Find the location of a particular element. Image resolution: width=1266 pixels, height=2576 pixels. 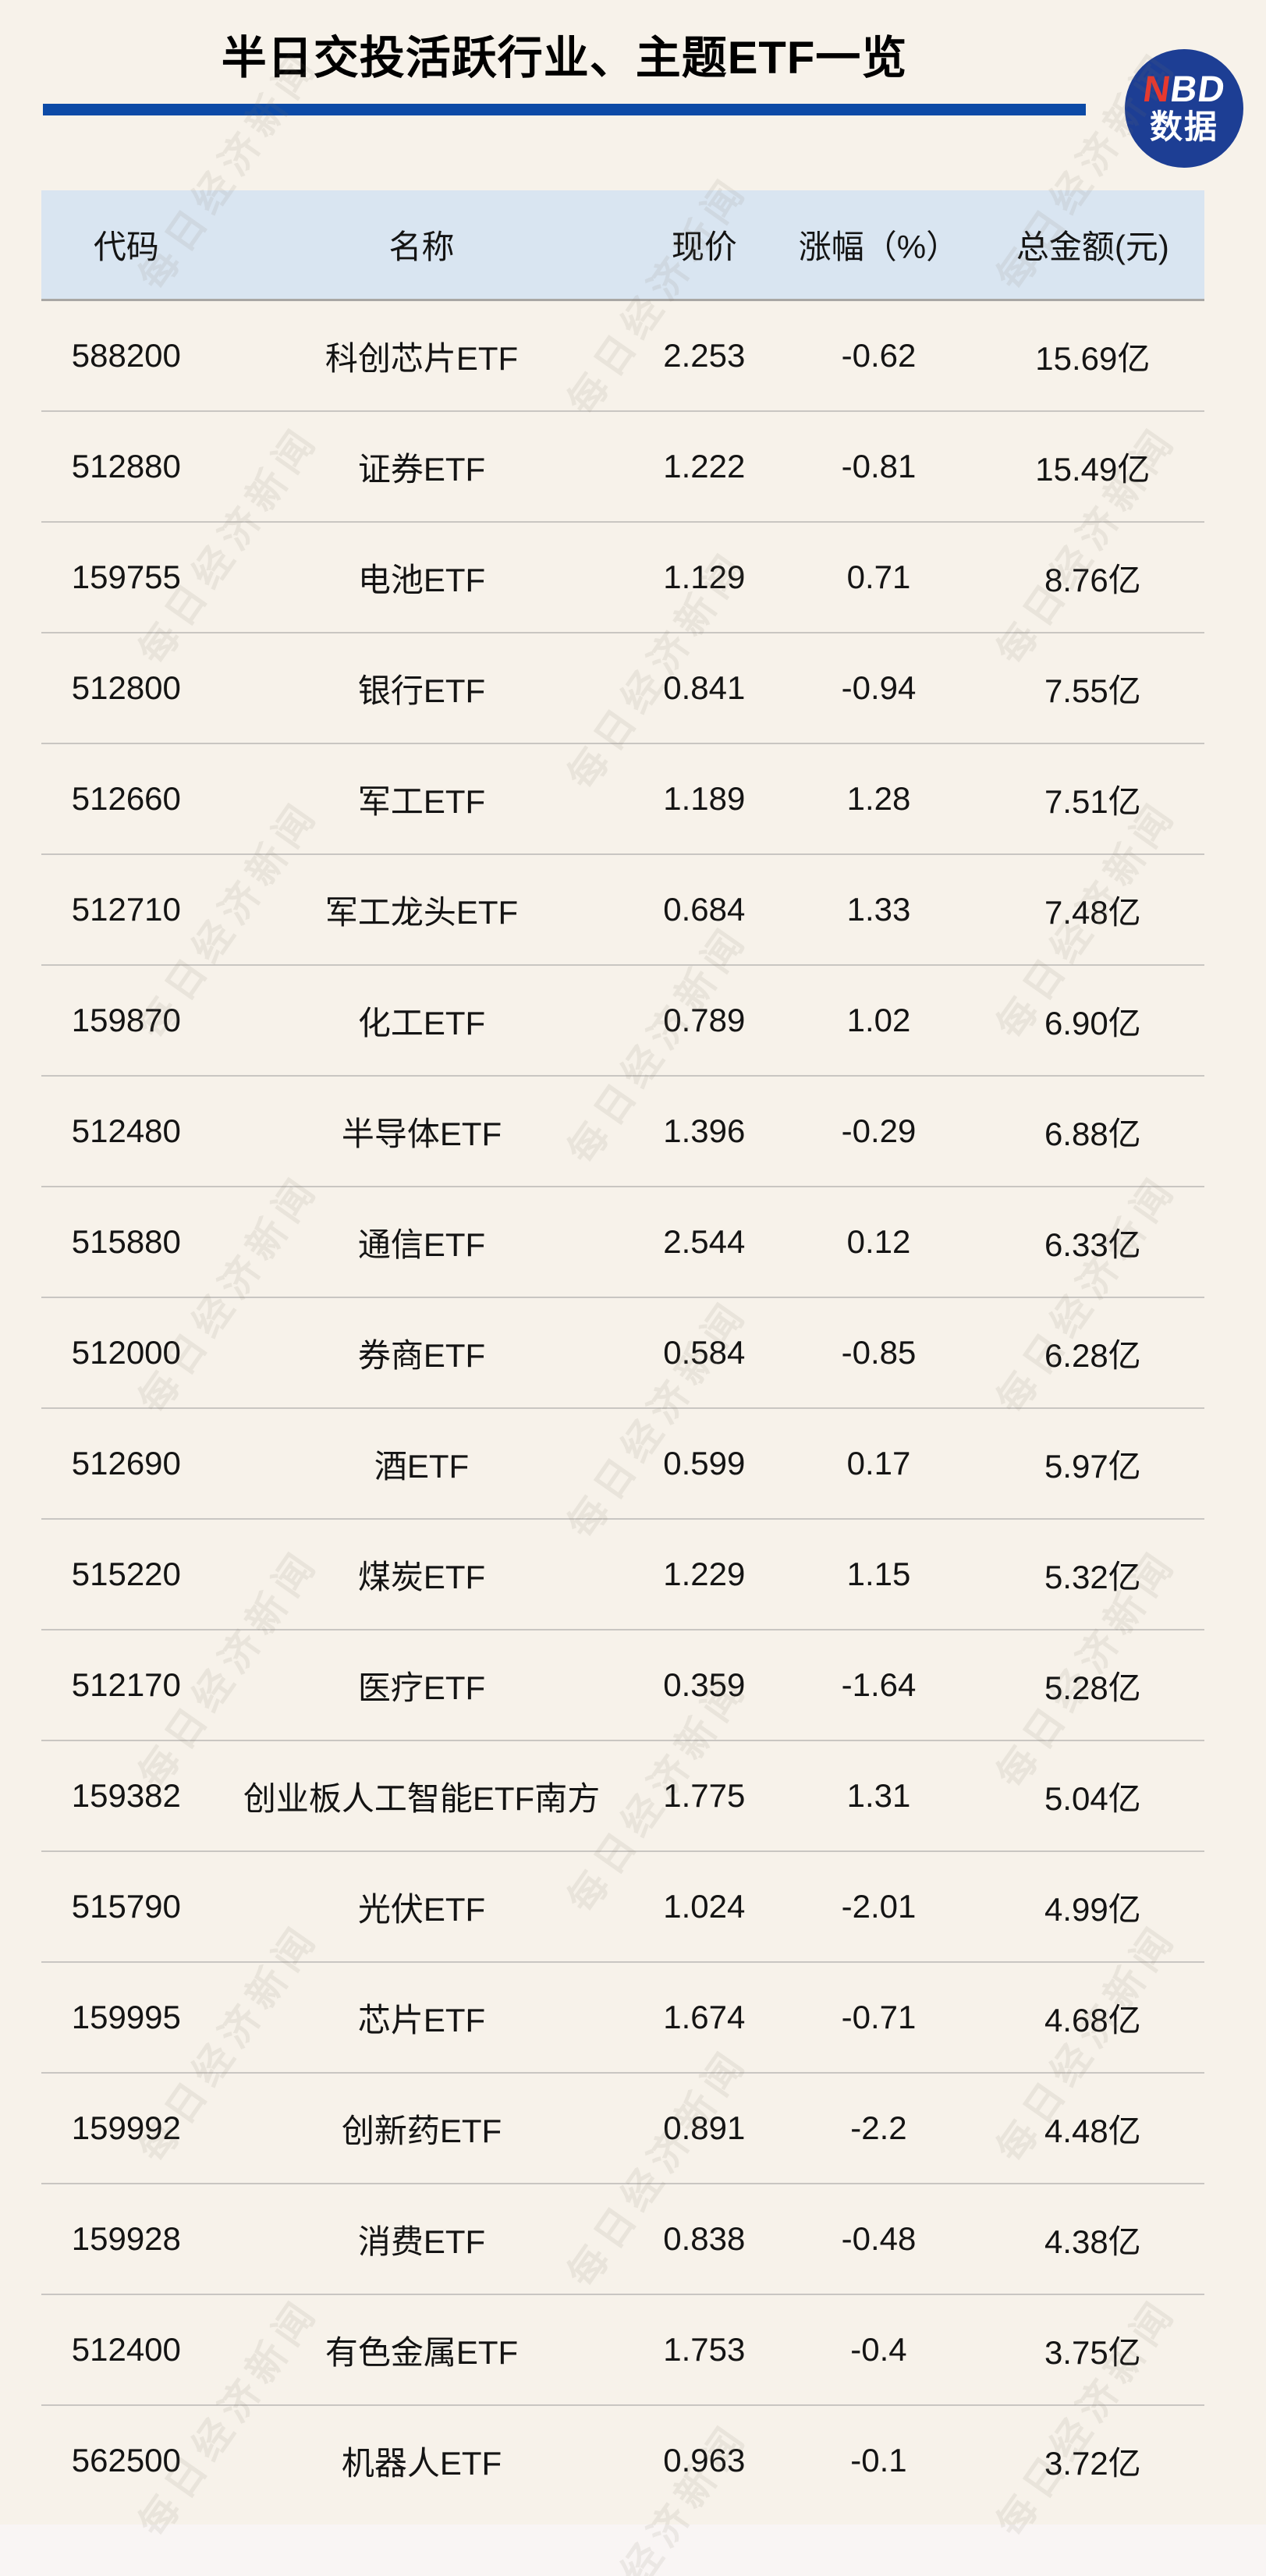

change-cell: -0.94 is located at coordinates (879, 687).